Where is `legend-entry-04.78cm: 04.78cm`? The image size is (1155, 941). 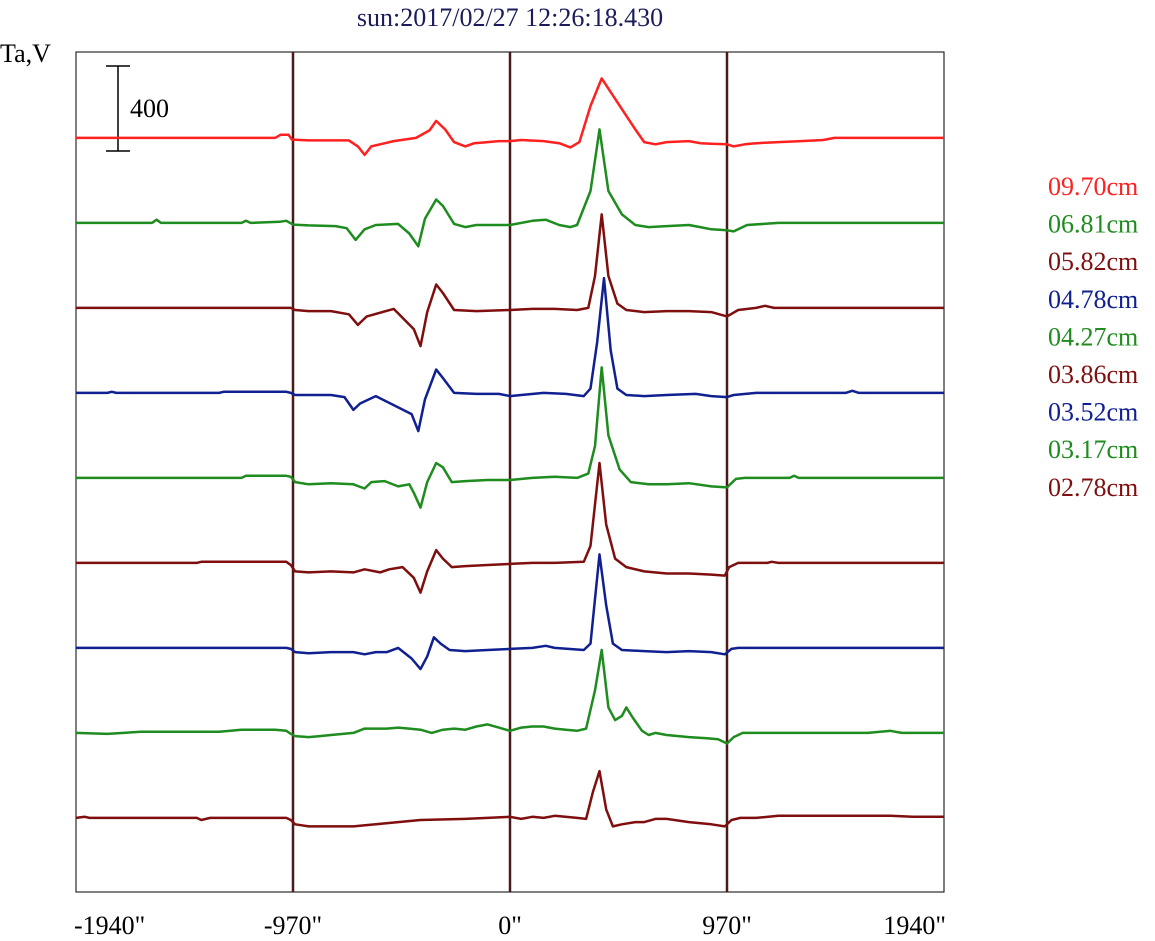 legend-entry-04.78cm: 04.78cm is located at coordinates (1093, 299).